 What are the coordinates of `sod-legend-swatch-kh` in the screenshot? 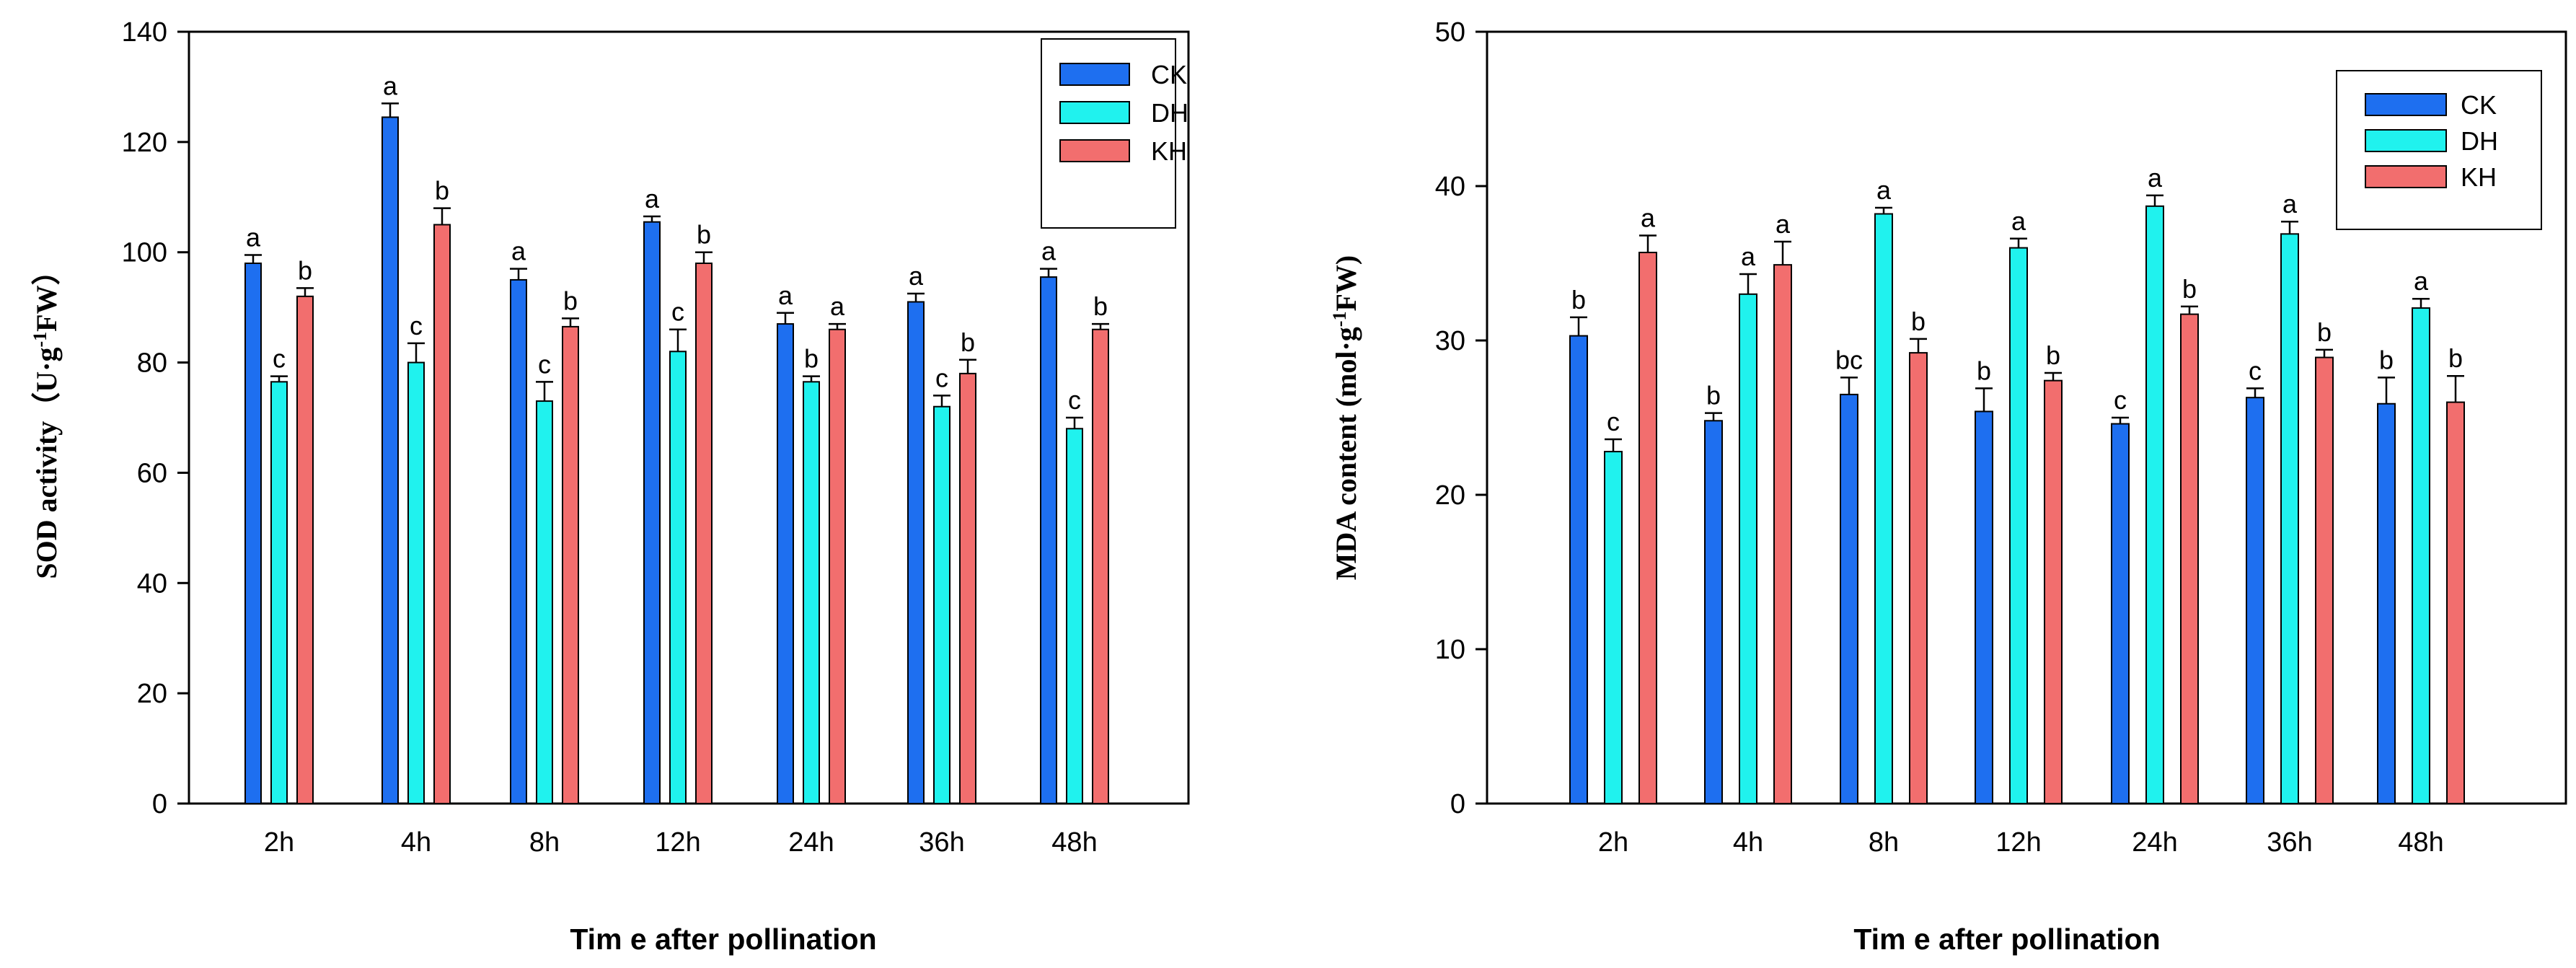 It's located at (1094, 150).